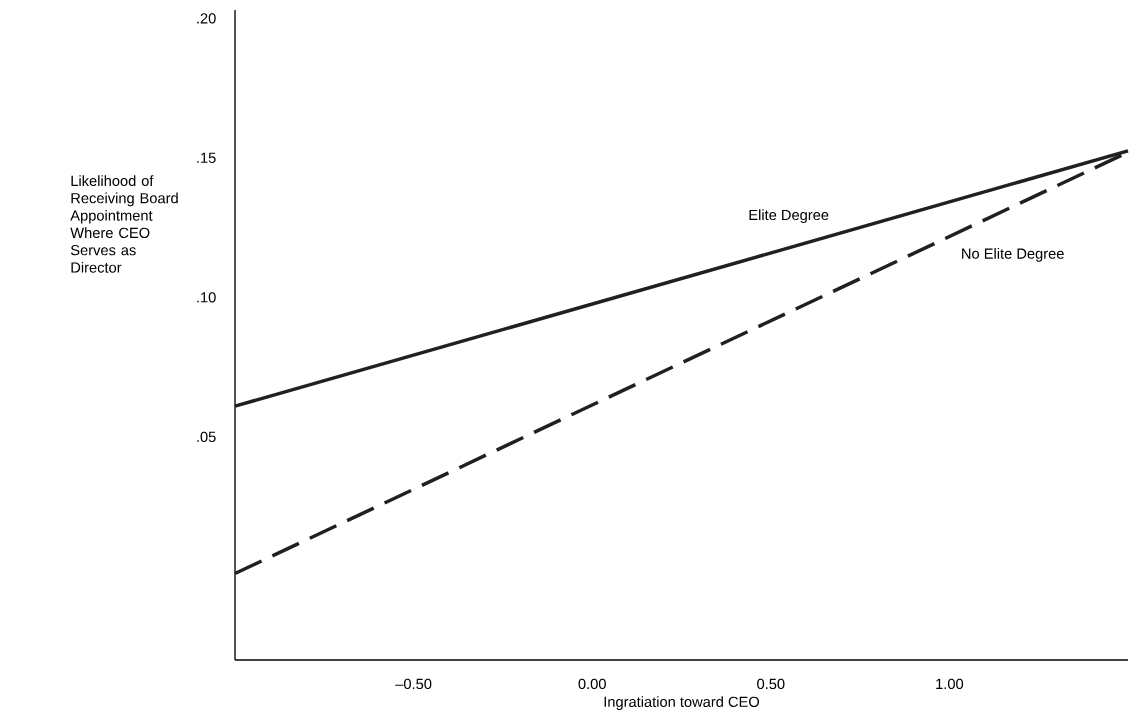 The width and height of the screenshot is (1137, 712). Describe the element at coordinates (413, 684) in the screenshot. I see `x-tick-label: –0.50` at that location.